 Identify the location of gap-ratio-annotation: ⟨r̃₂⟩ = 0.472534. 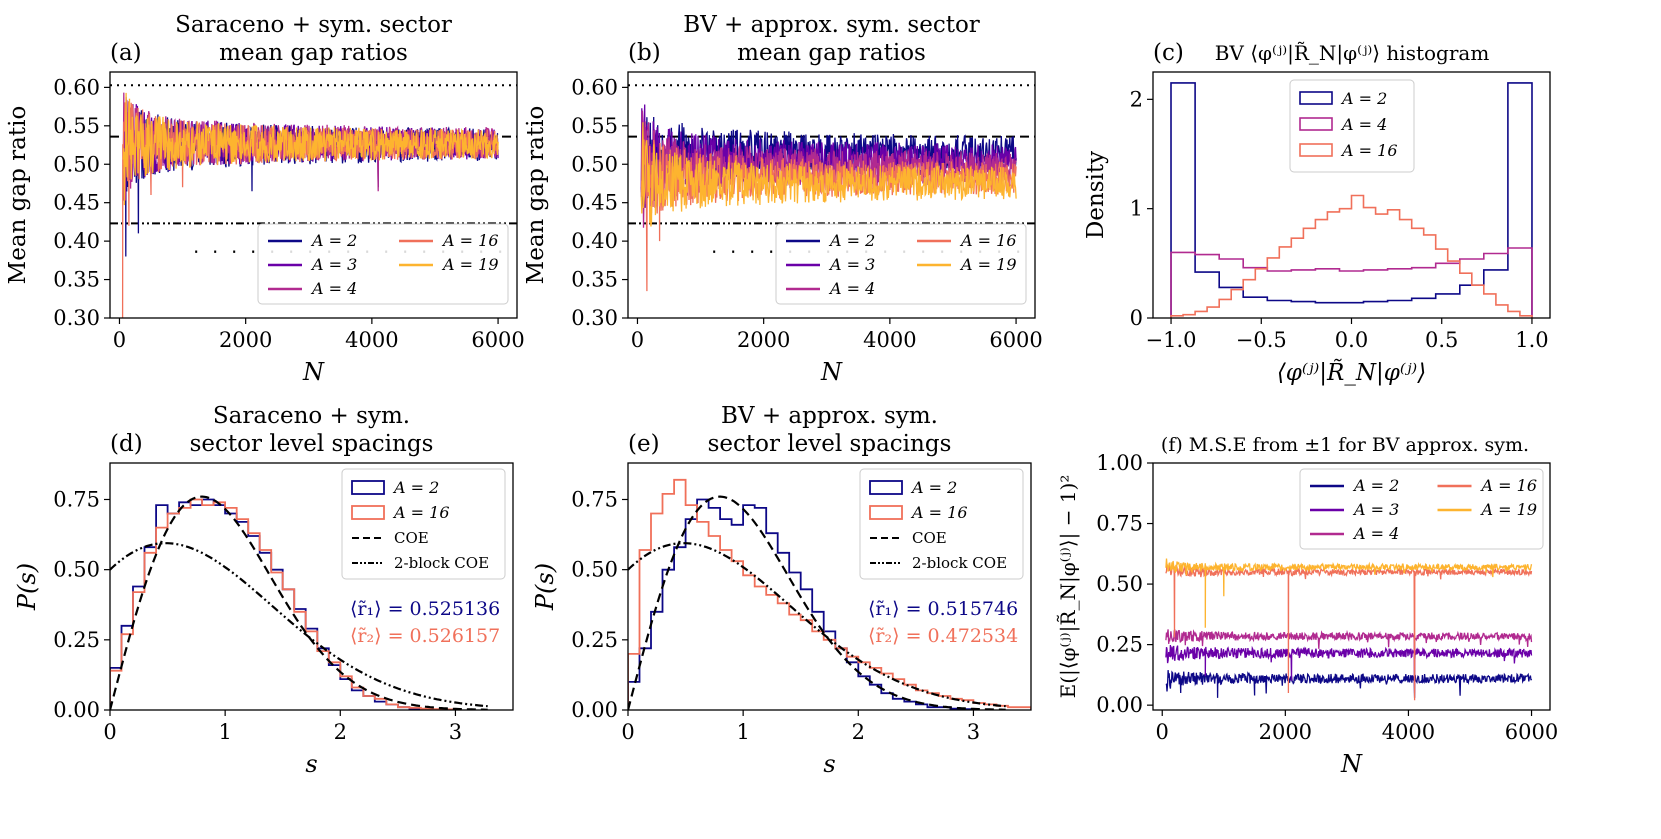
(943, 636).